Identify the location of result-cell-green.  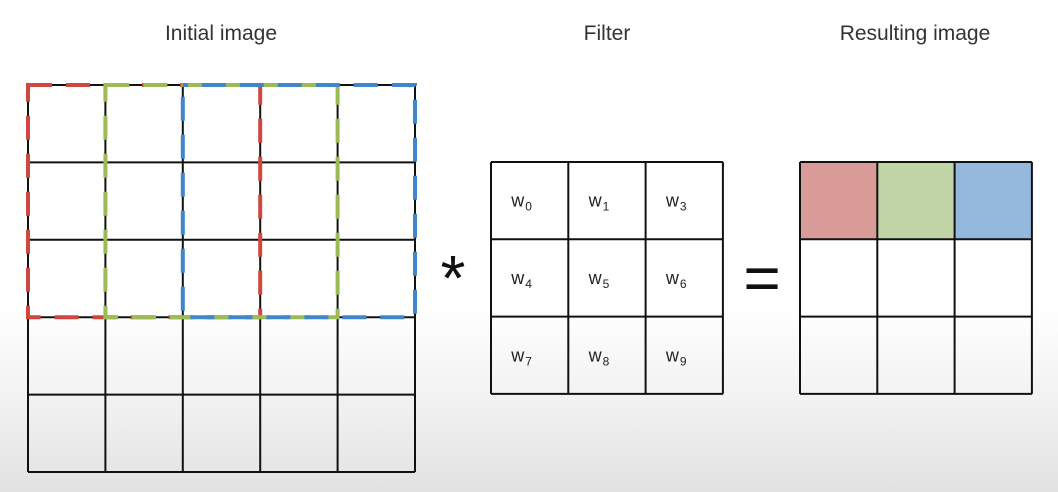
(916, 201).